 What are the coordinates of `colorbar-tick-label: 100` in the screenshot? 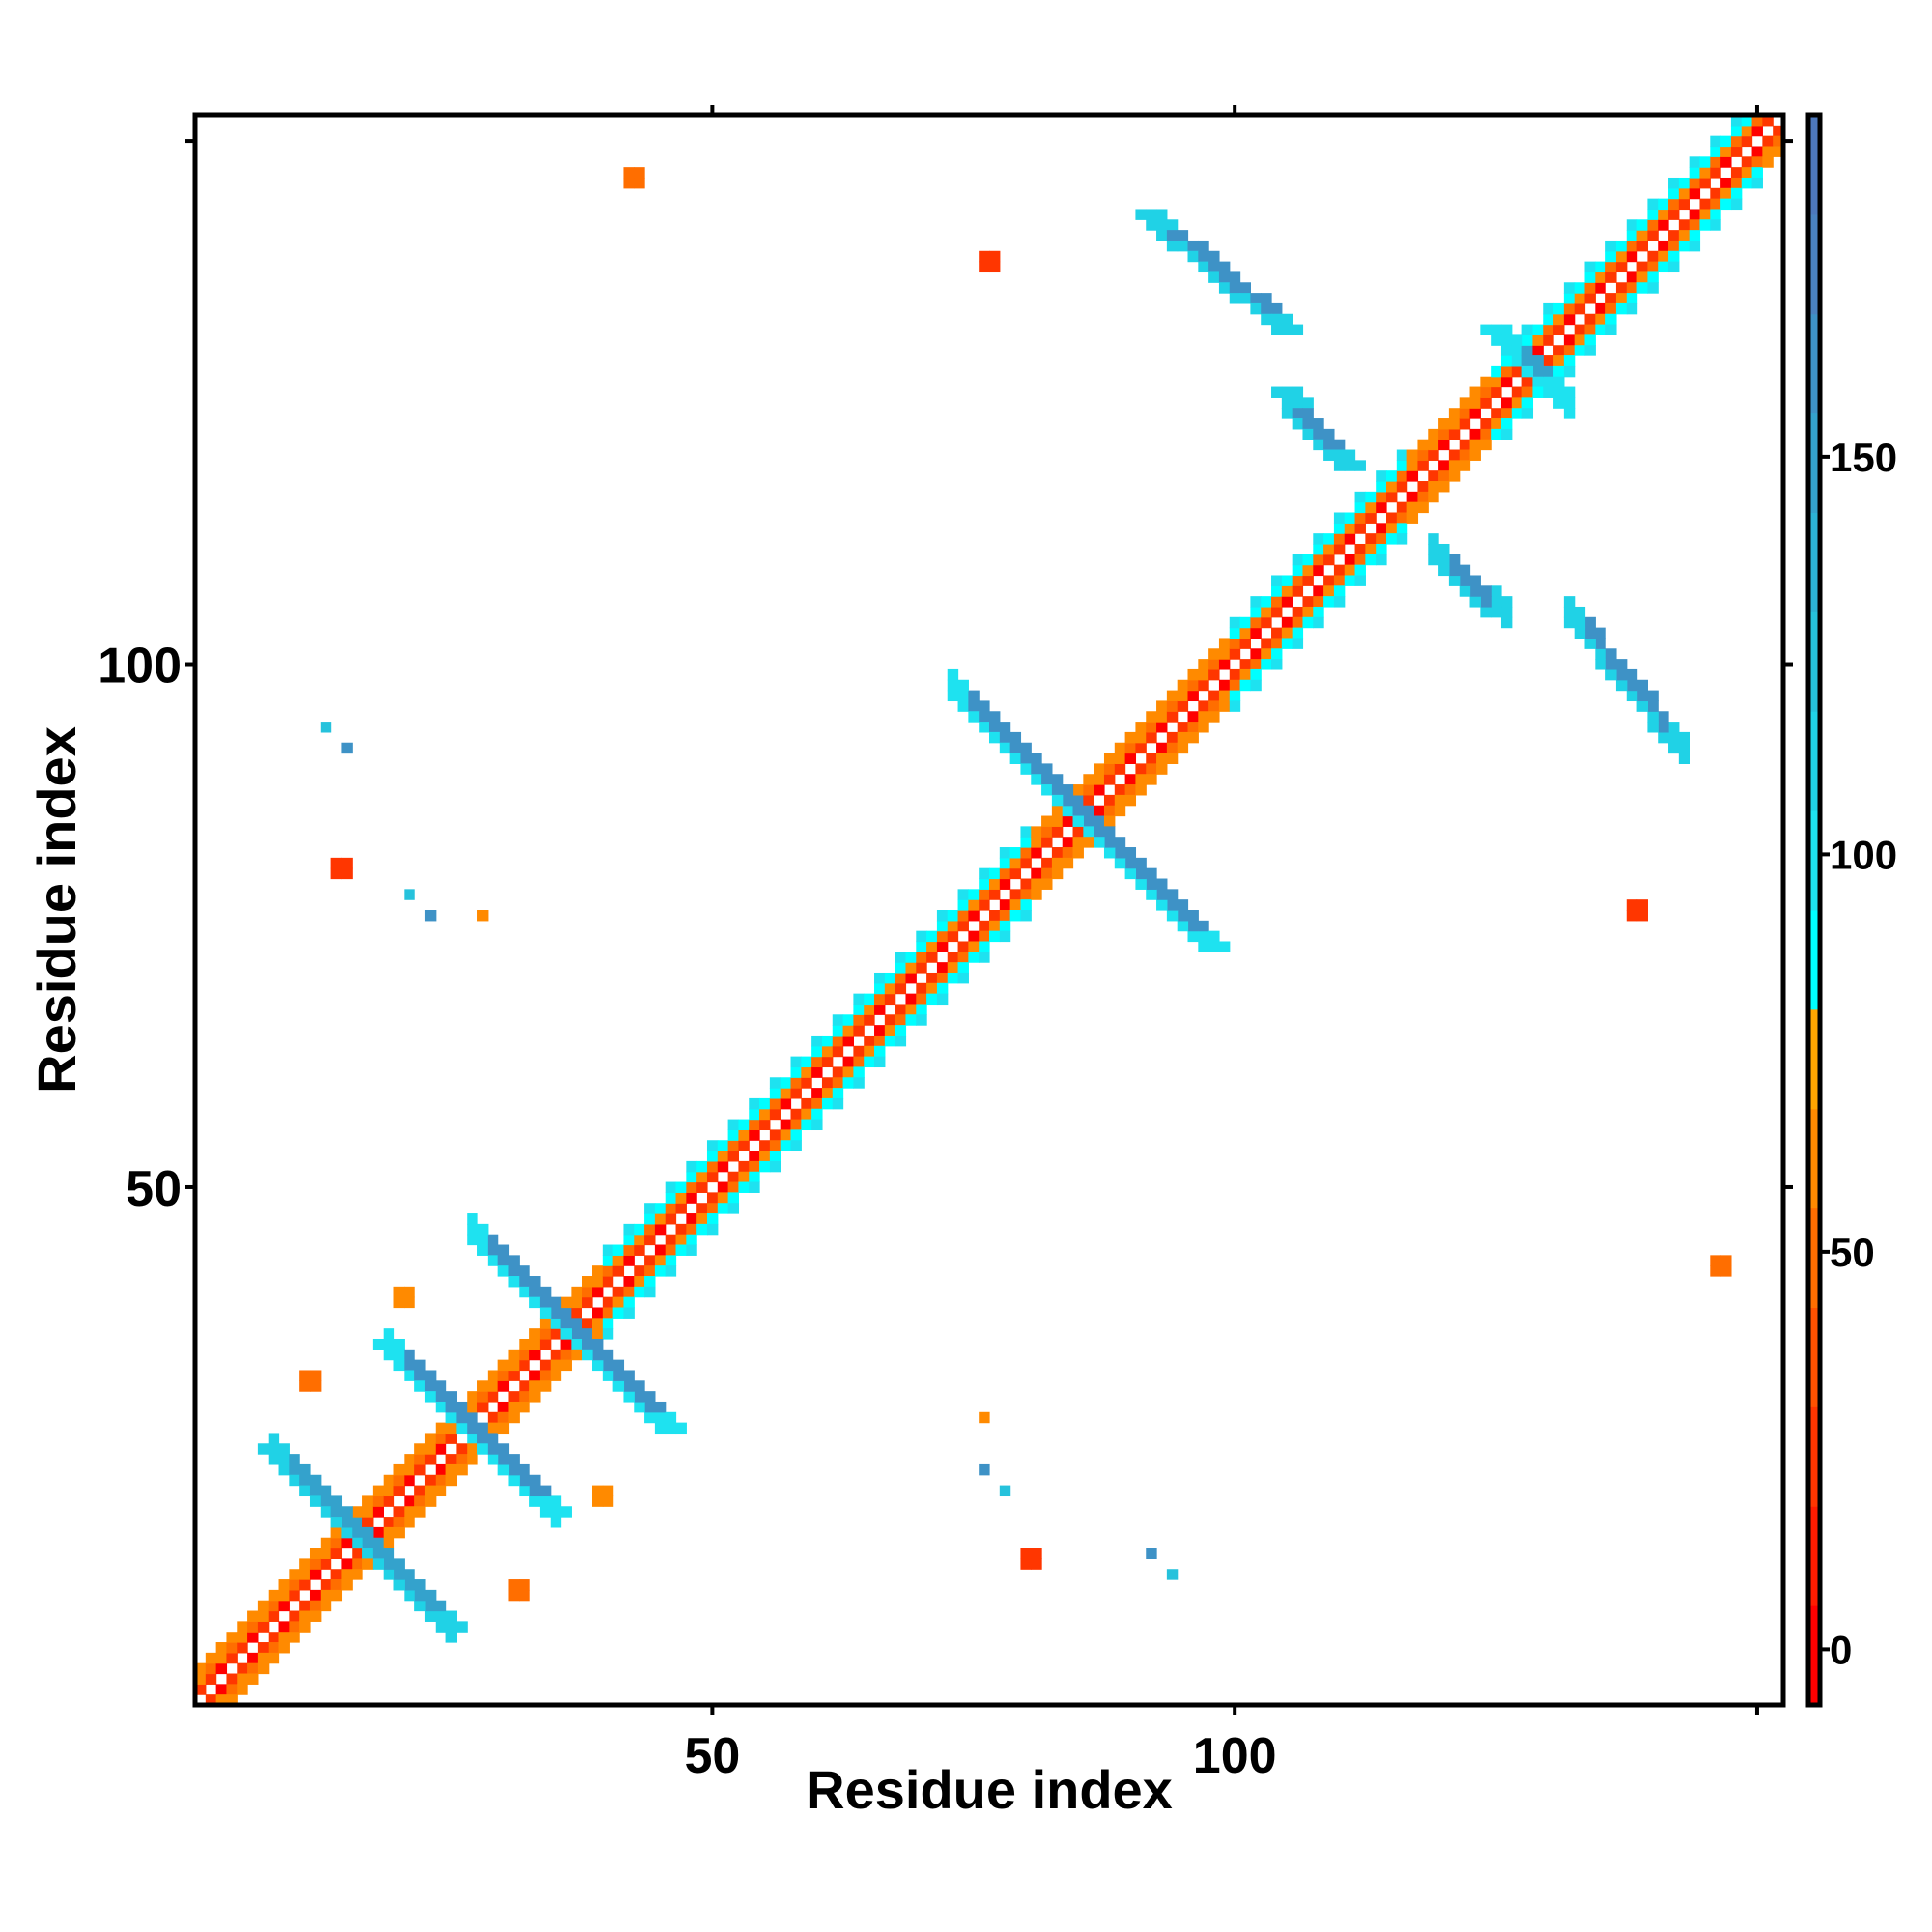 It's located at (1863, 854).